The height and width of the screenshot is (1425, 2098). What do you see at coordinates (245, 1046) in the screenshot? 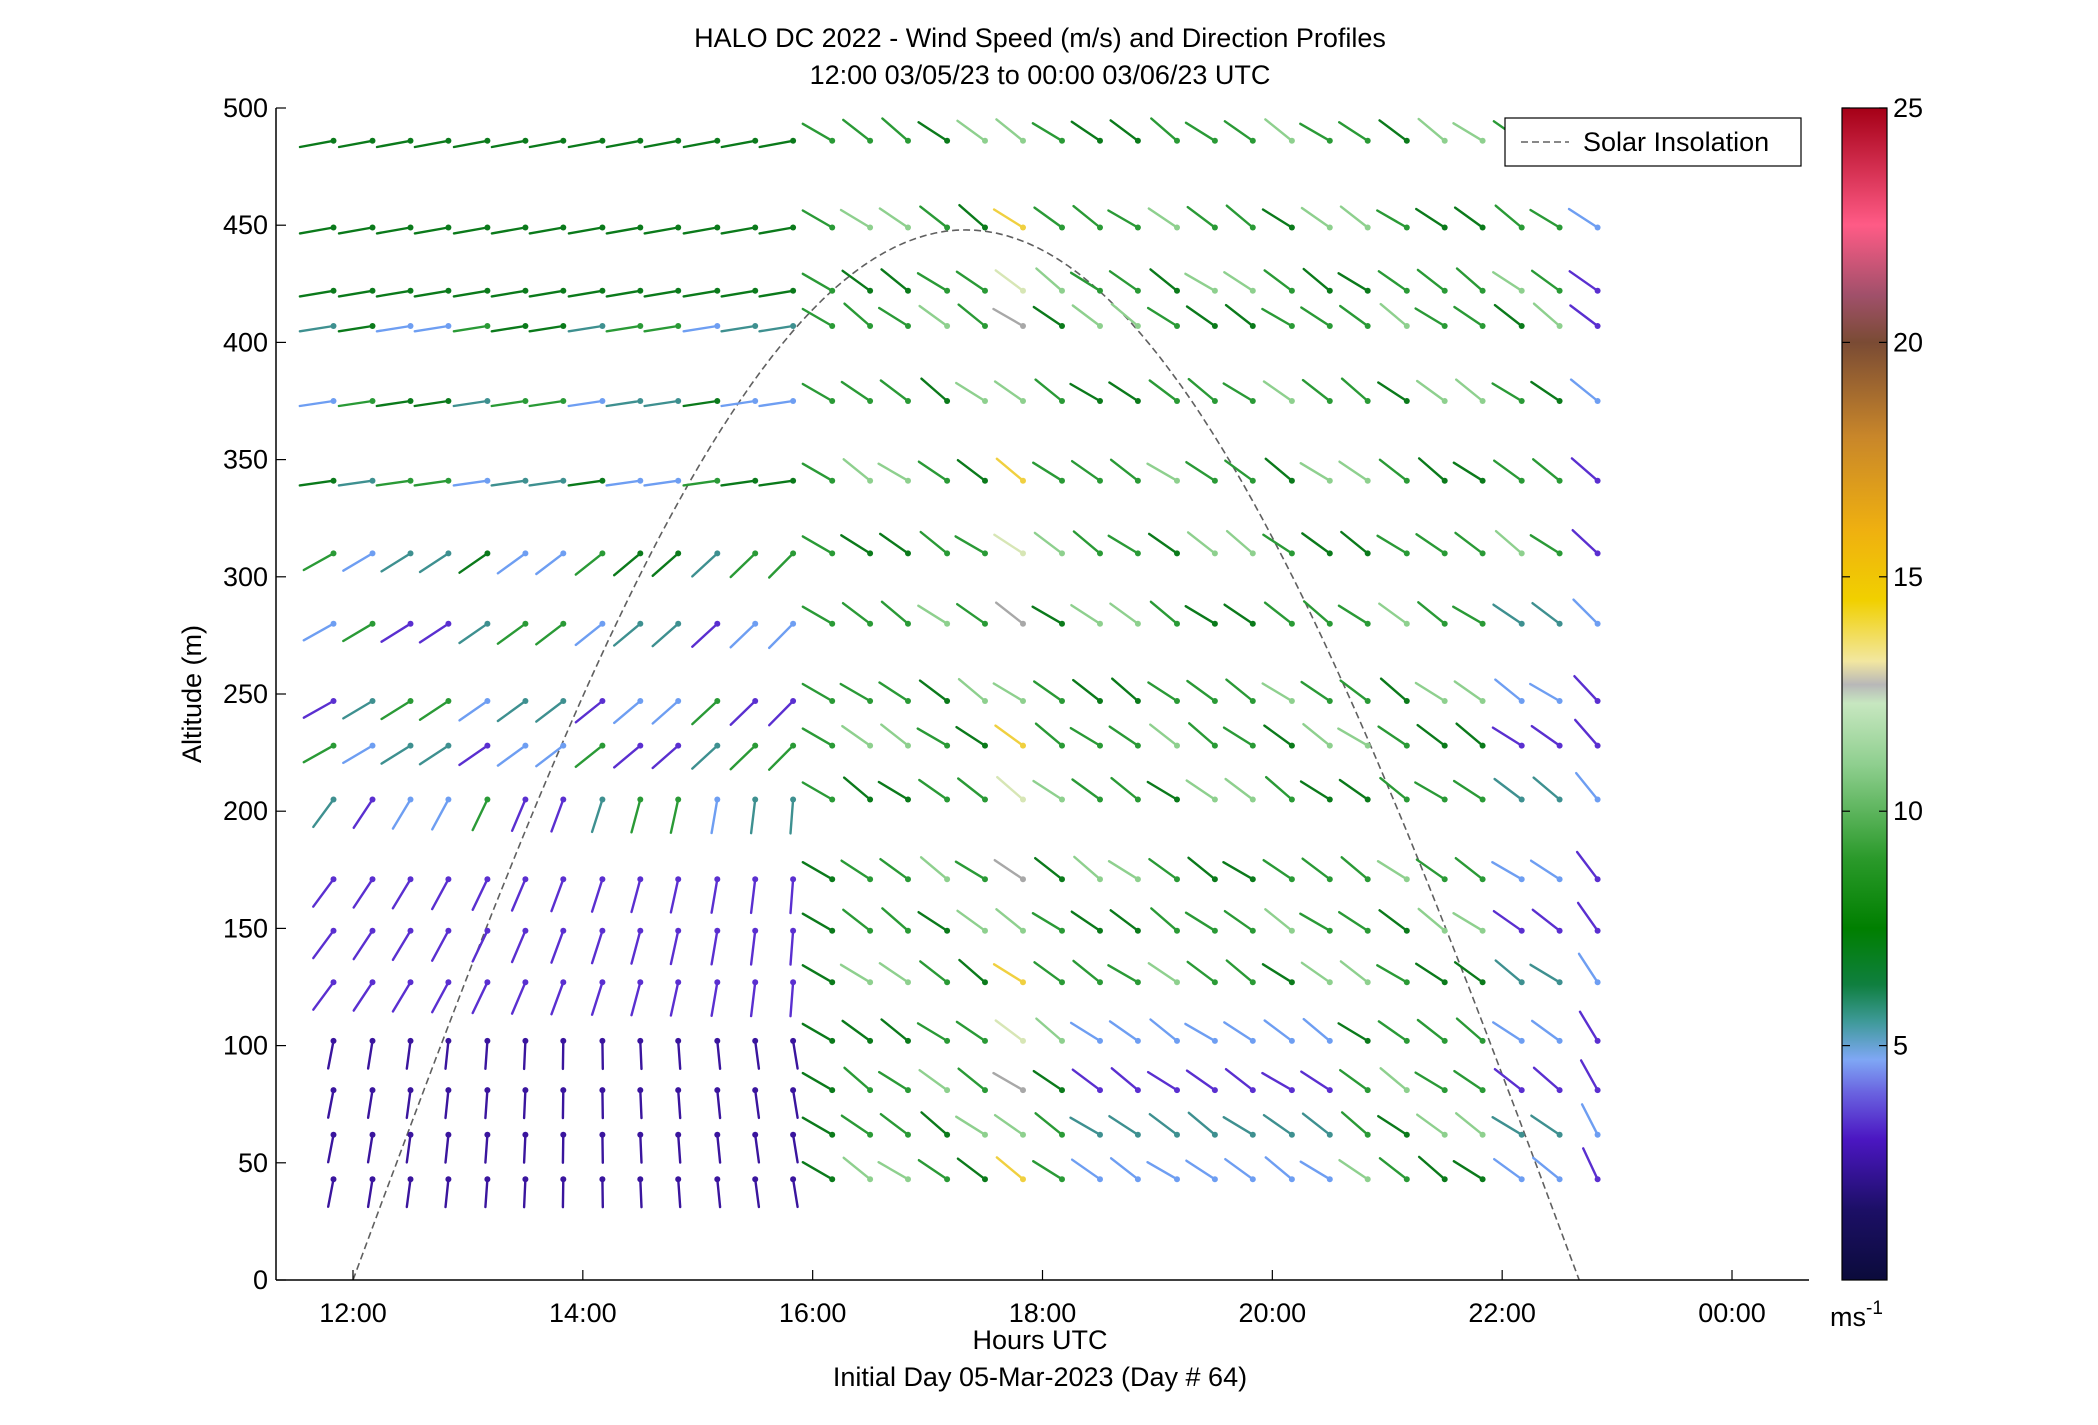
I see `y-tick-label: 100` at bounding box center [245, 1046].